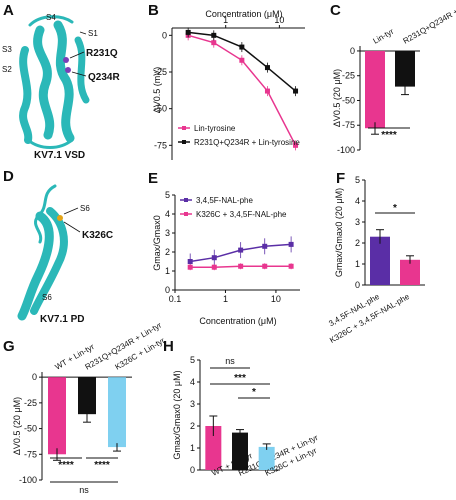 This screenshot has height=500, width=456. I want to click on annot-s1: S1, so click(93, 33).